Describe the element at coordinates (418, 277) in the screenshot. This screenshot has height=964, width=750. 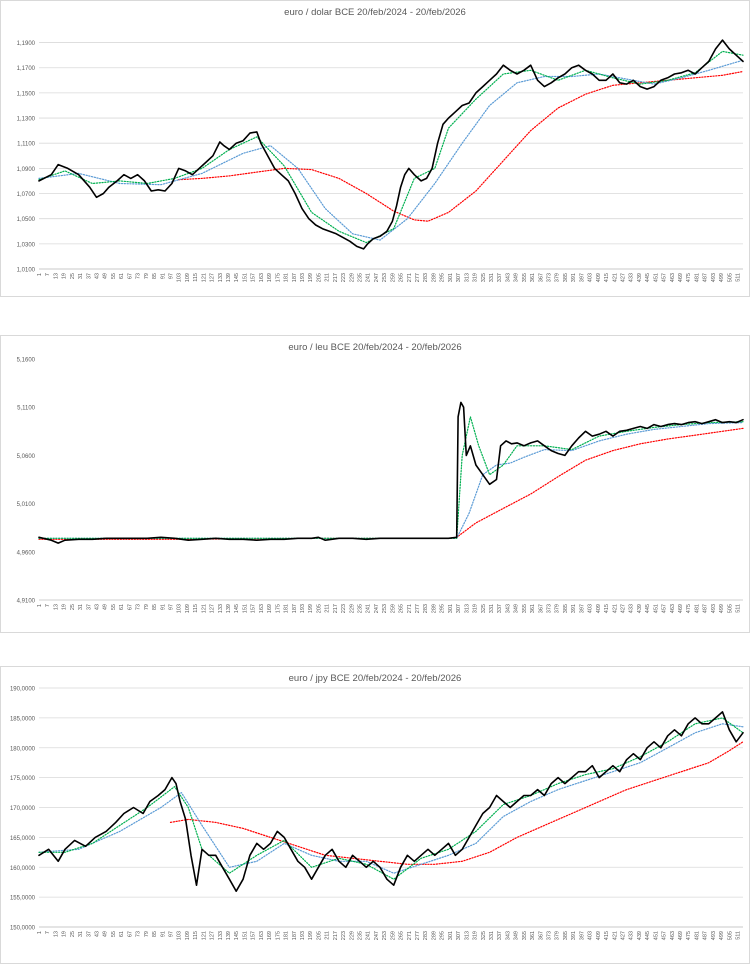
I see `x-tick-label: 277` at that location.